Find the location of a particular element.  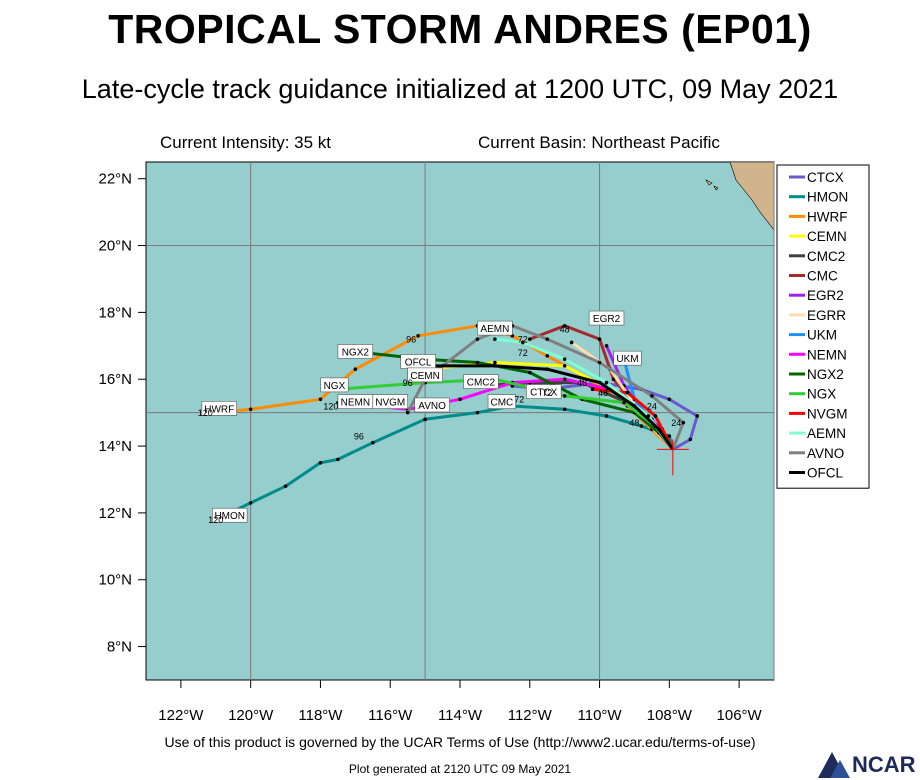

y-tick-label: 10°N is located at coordinates (115, 580).